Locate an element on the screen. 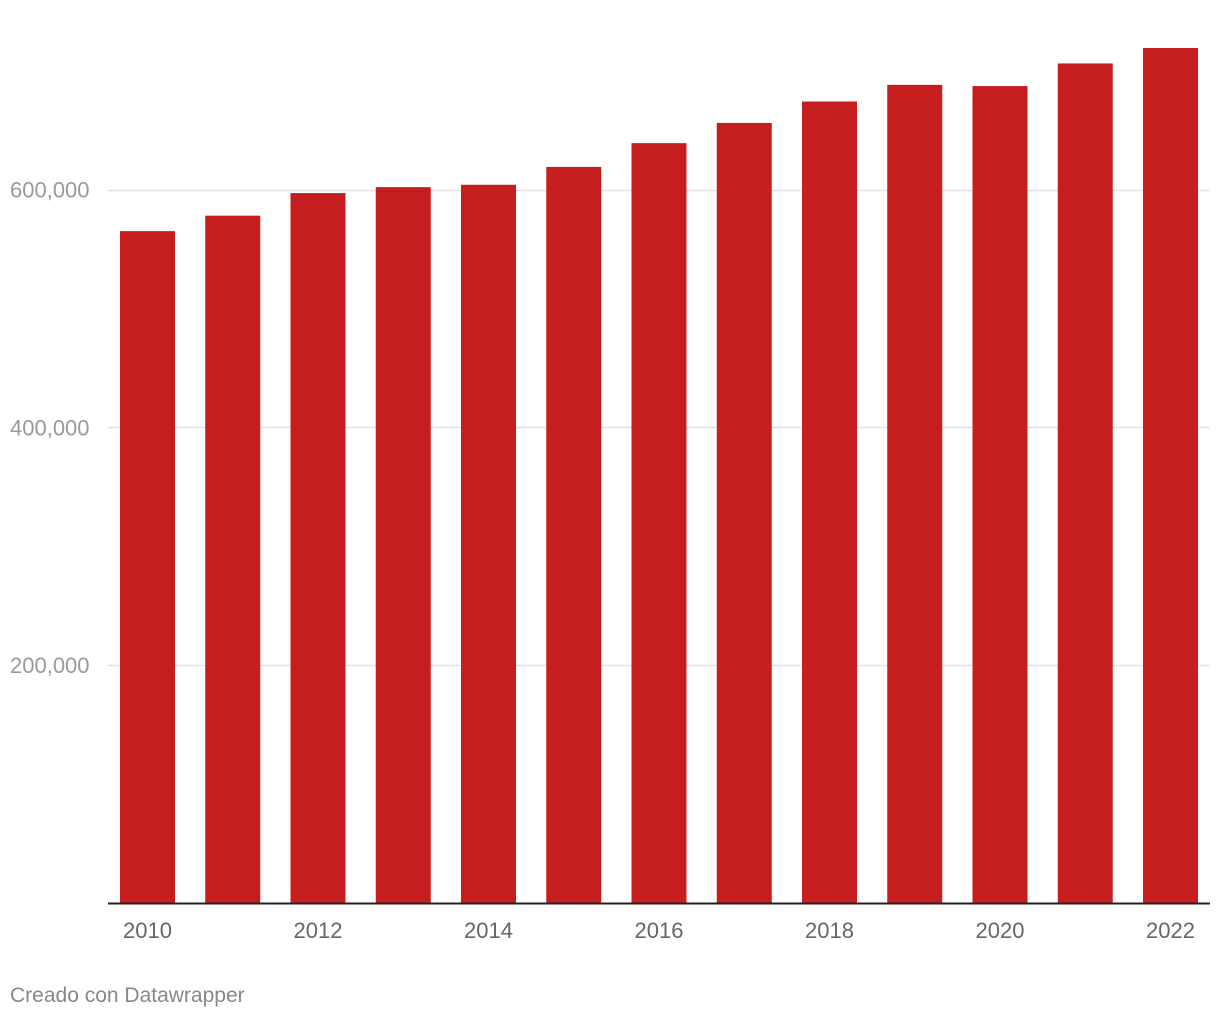  bar-2019 is located at coordinates (915, 493).